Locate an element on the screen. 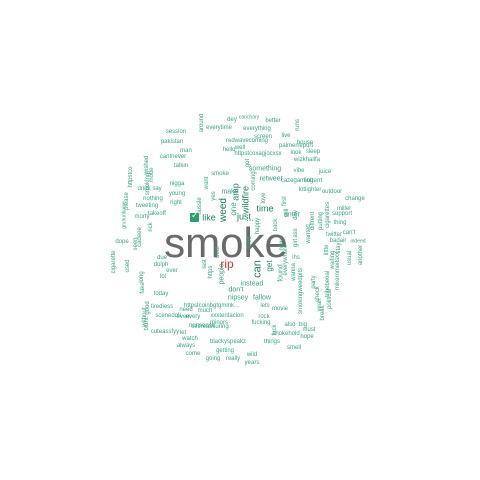 Image resolution: width=480 pixels, height=480 pixels. word-156: need is located at coordinates (250, 243).